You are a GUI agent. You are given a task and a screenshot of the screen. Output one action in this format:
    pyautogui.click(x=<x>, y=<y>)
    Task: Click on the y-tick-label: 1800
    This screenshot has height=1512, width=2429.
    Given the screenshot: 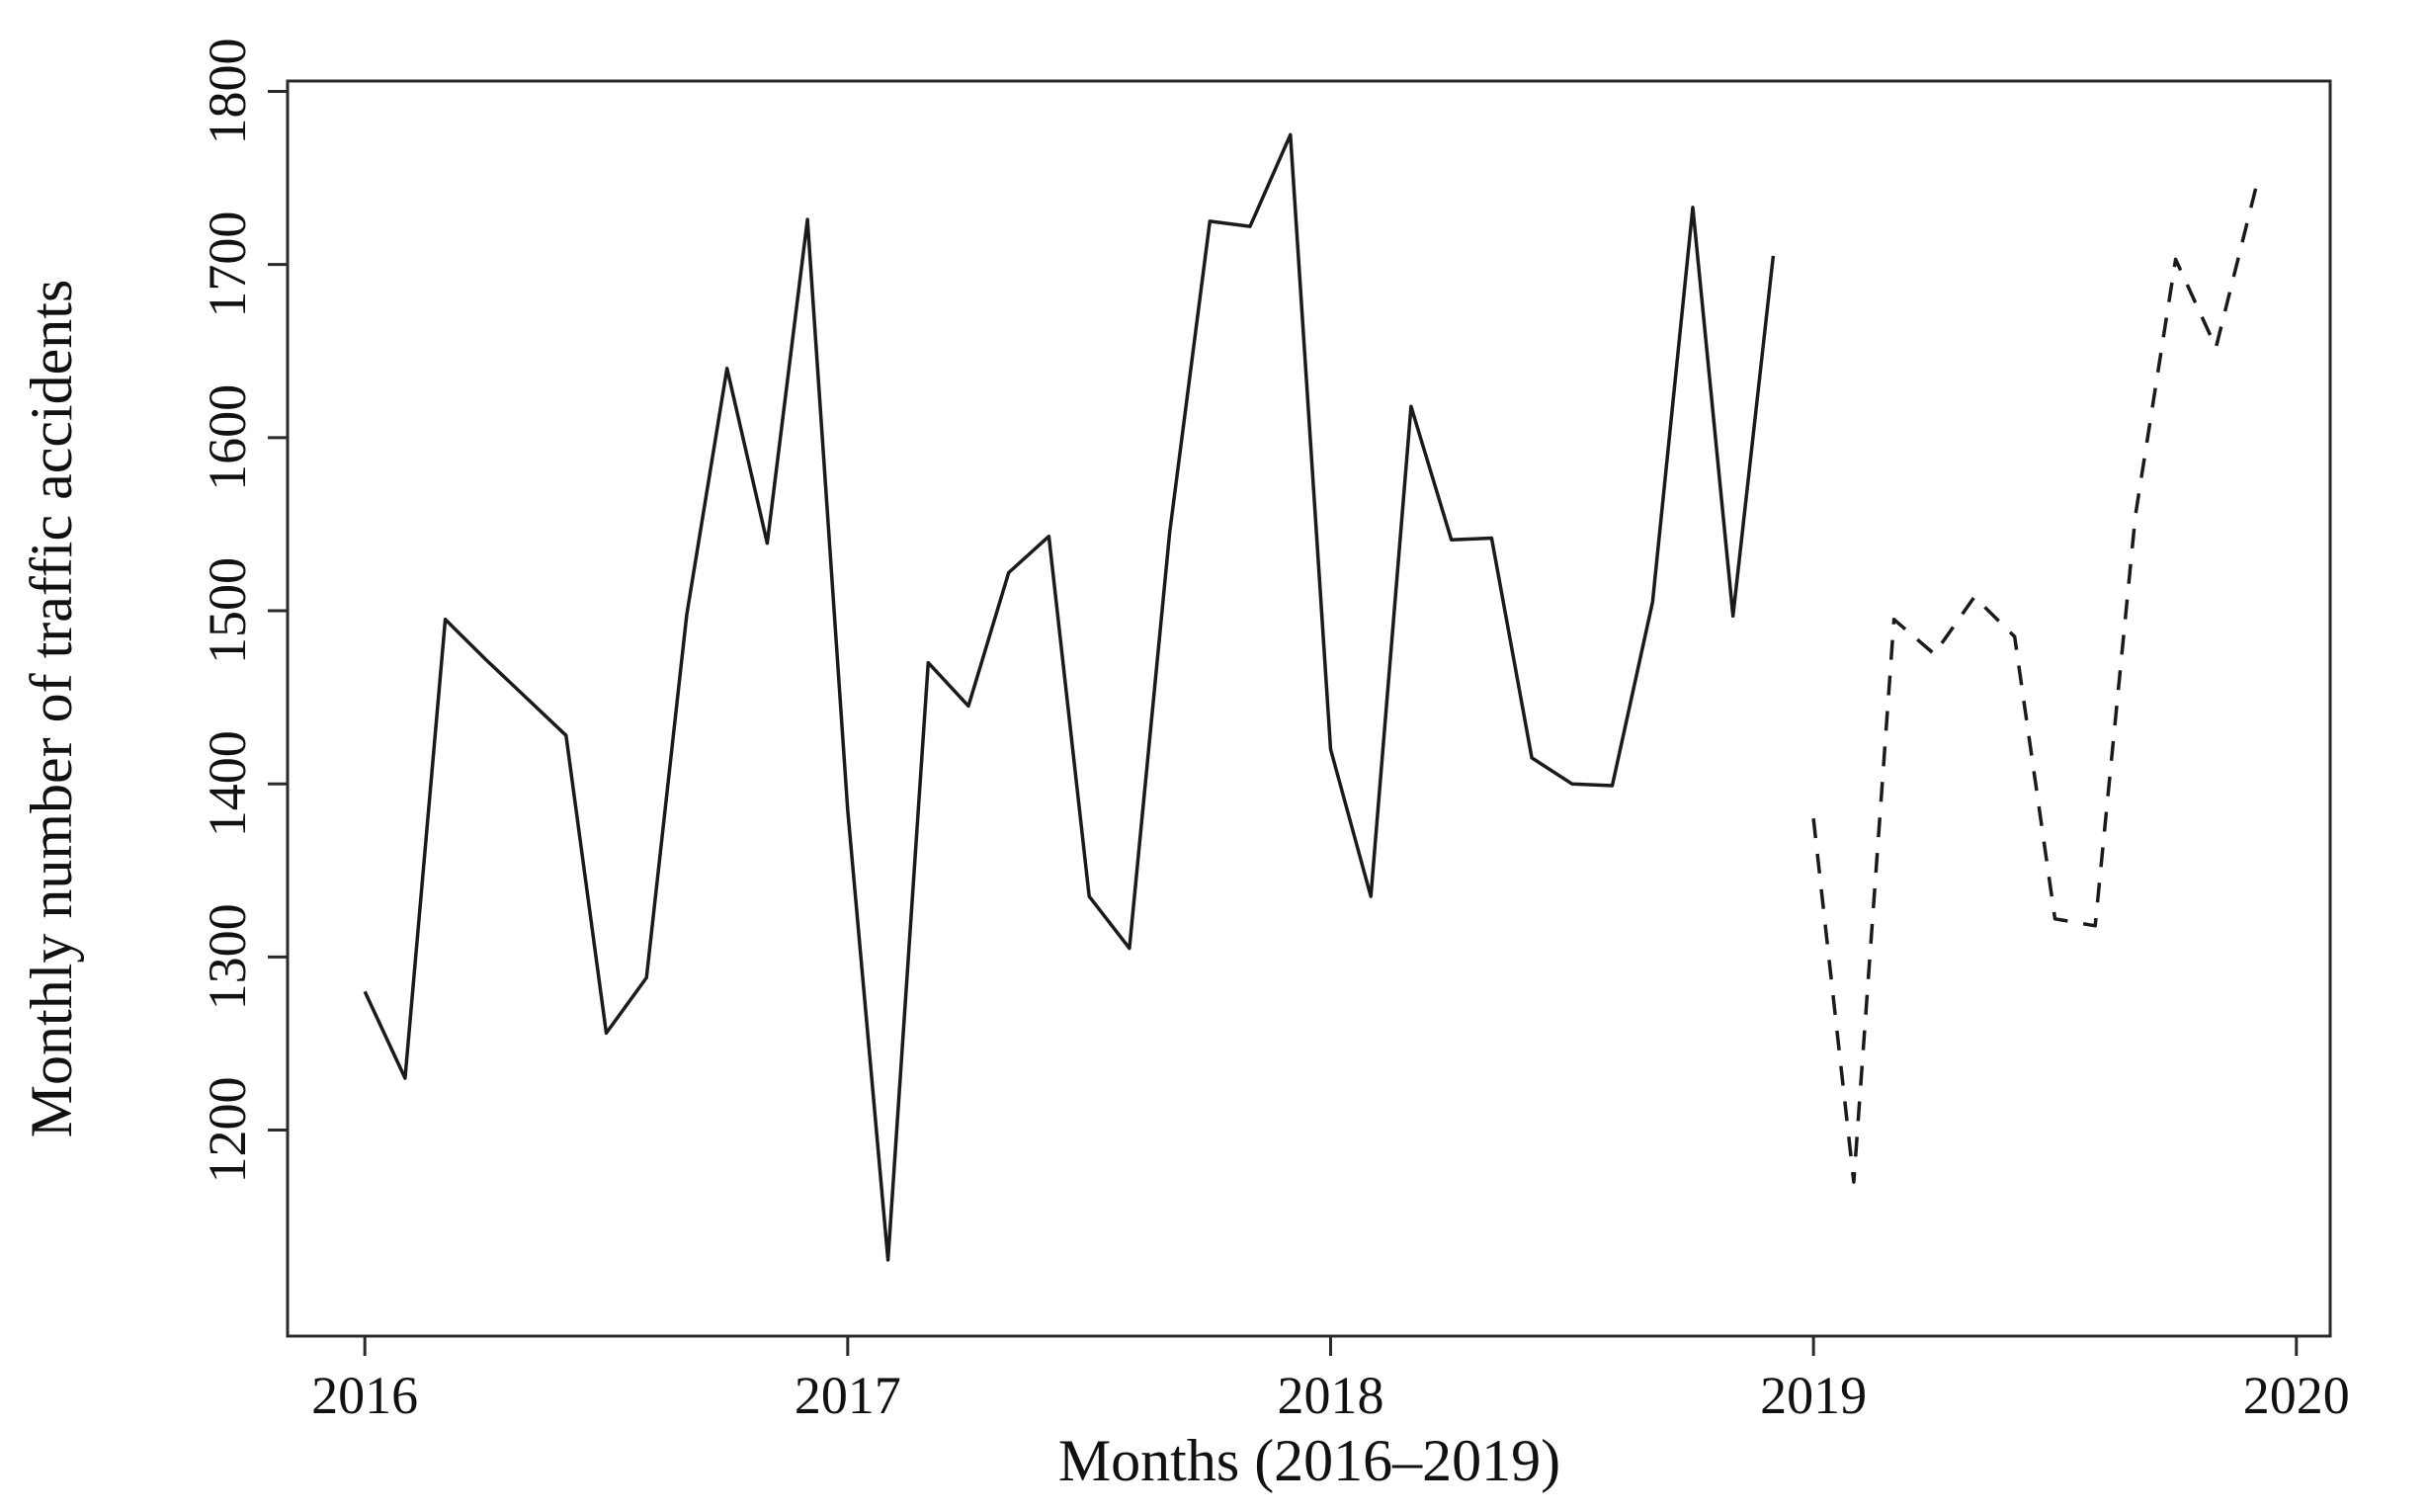 What is the action you would take?
    pyautogui.click(x=227, y=92)
    